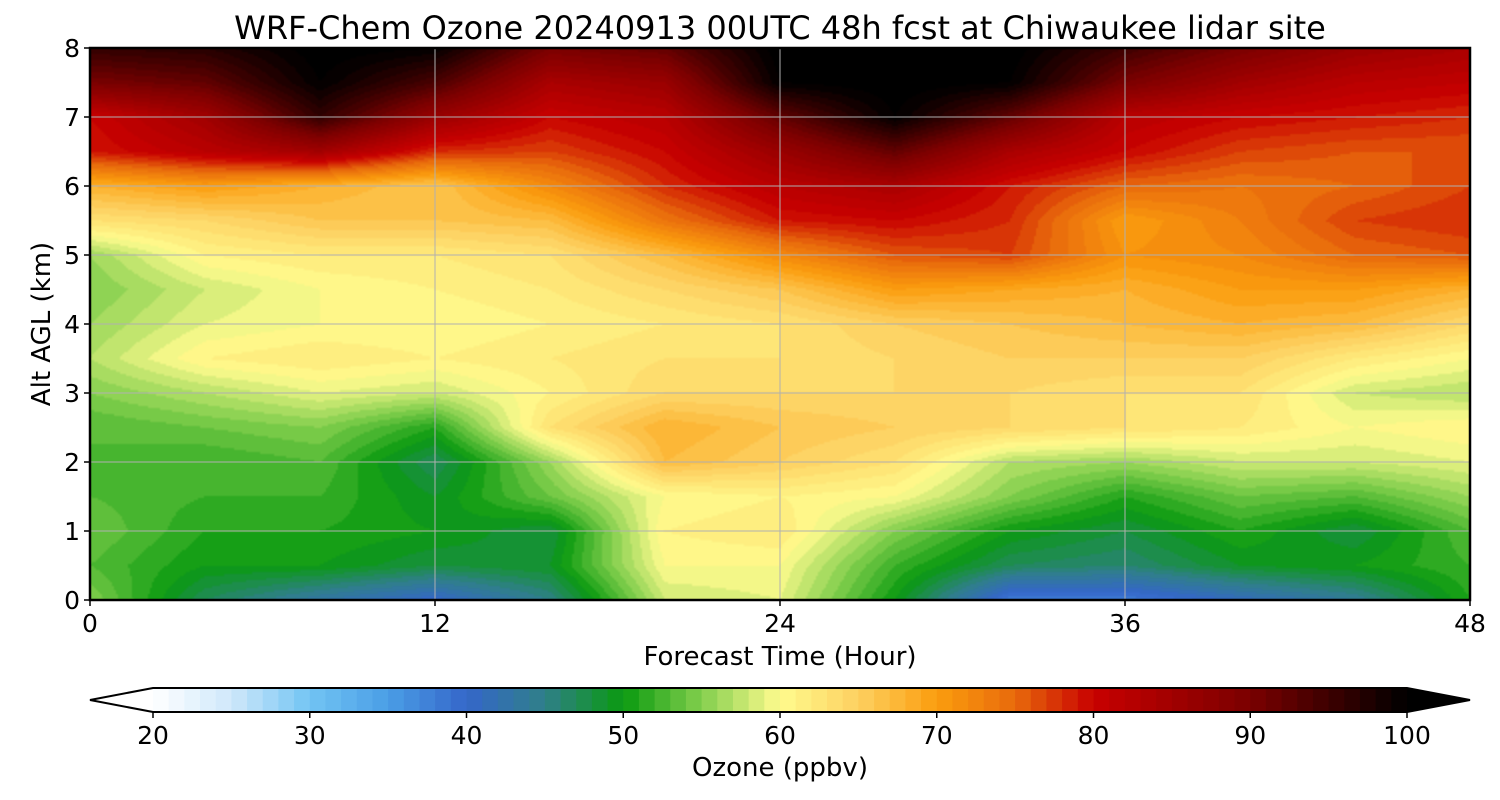 The image size is (1500, 800). I want to click on colorbar-label: Ozone (ppbv), so click(780, 768).